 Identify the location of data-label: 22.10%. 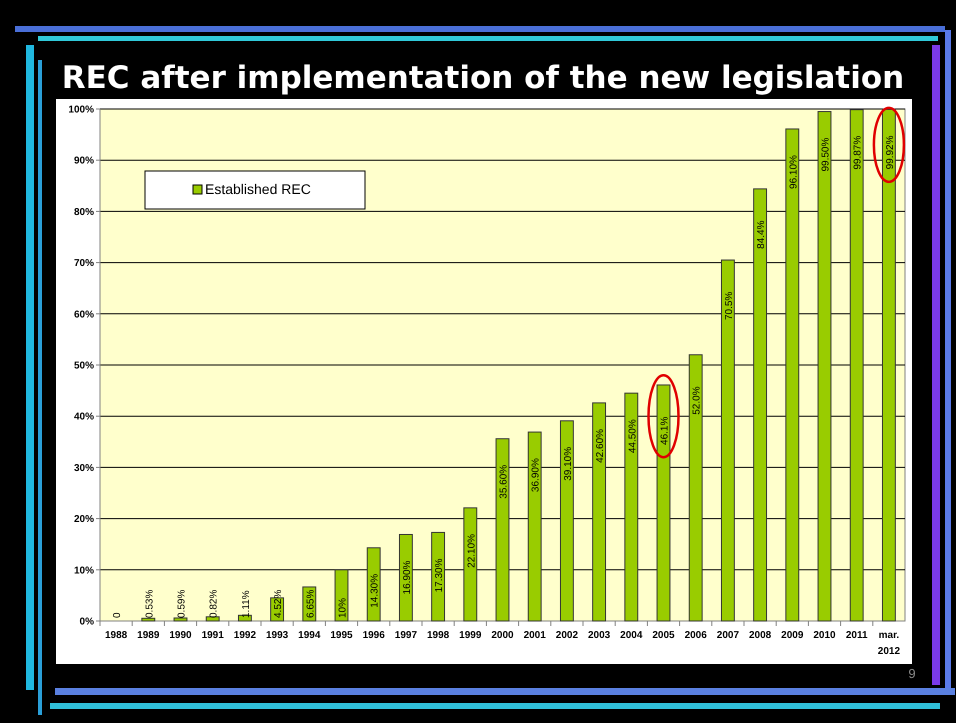
(472, 551).